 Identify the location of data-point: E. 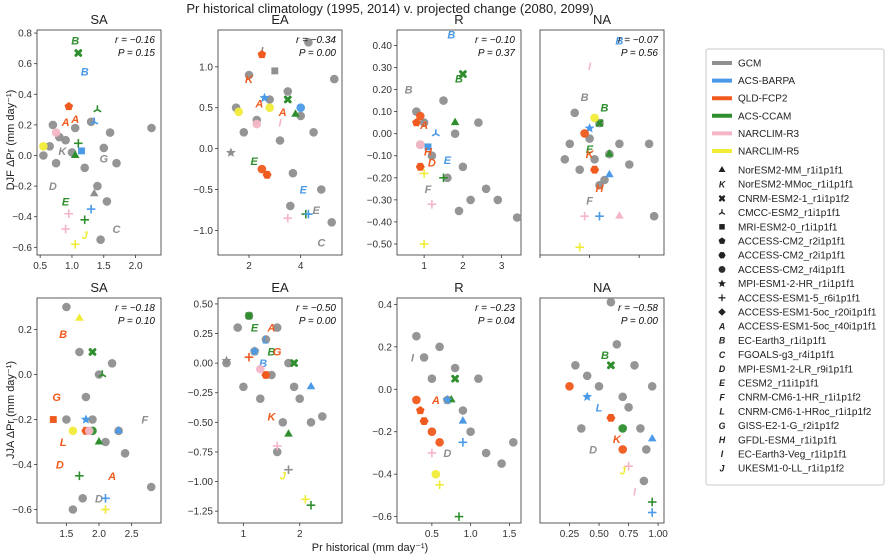
(317, 211).